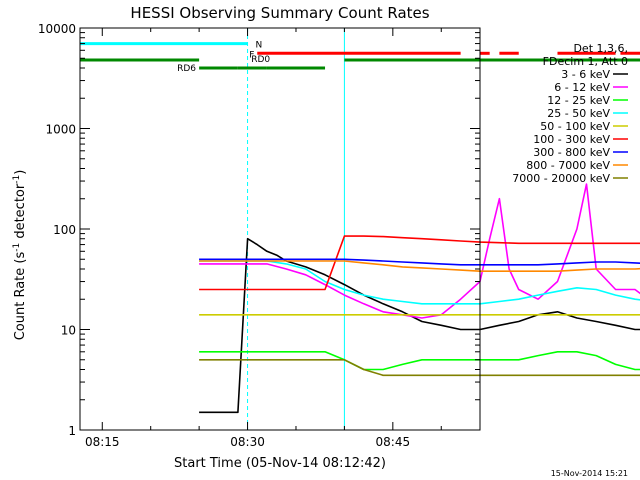 This screenshot has width=640, height=480. What do you see at coordinates (20, 296) in the screenshot?
I see `y-axis-label-main: Count Rate (s` at bounding box center [20, 296].